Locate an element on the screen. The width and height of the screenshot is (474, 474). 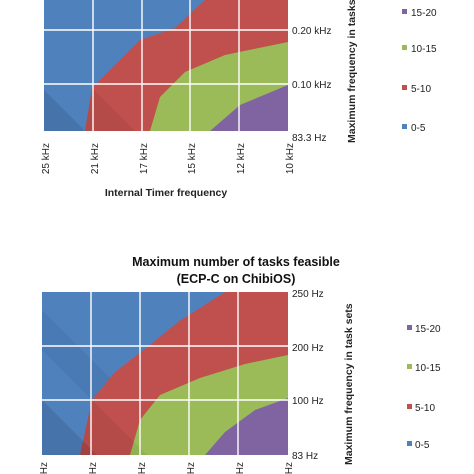
x-tick-label: 15 kHz is located at coordinates (192, 158).